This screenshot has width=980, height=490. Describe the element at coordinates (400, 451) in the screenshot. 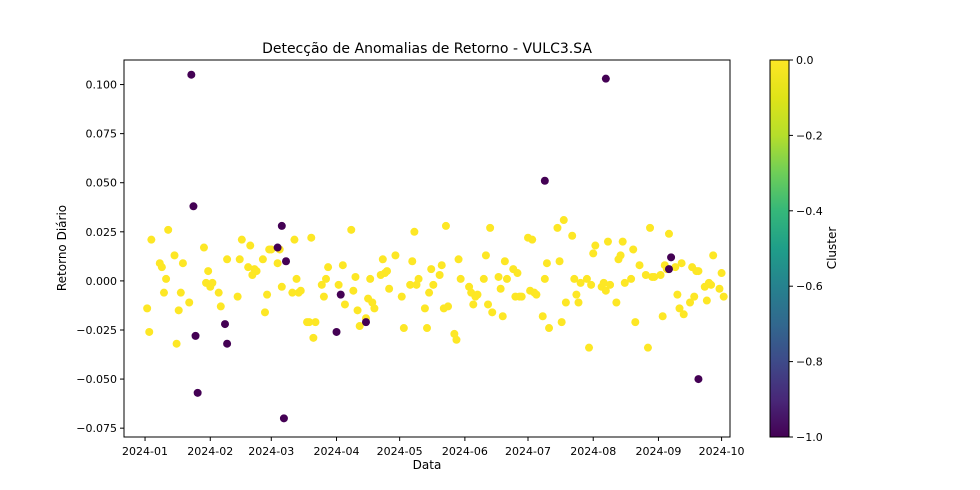

I see `x-tick-label: 2024-05` at that location.